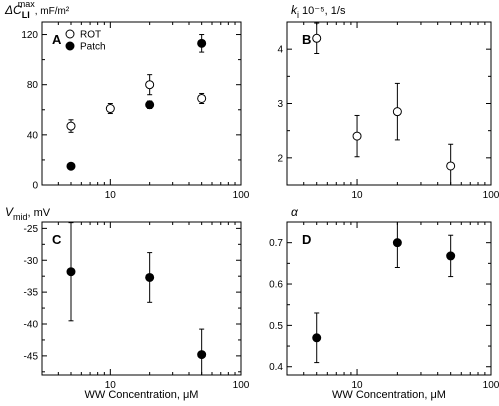 The image size is (499, 406). What do you see at coordinates (306, 239) in the screenshot?
I see `panel-letter: D` at bounding box center [306, 239].